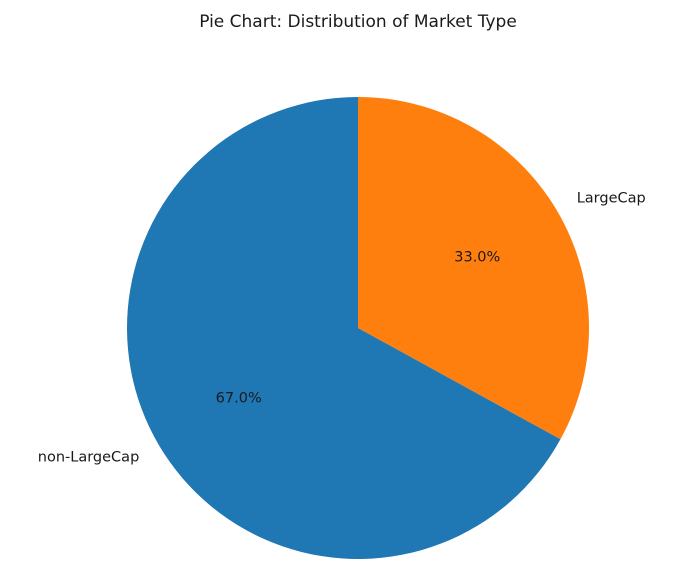 The height and width of the screenshot is (586, 673). Describe the element at coordinates (611, 199) in the screenshot. I see `category-label-largecap: LargeCap` at that location.